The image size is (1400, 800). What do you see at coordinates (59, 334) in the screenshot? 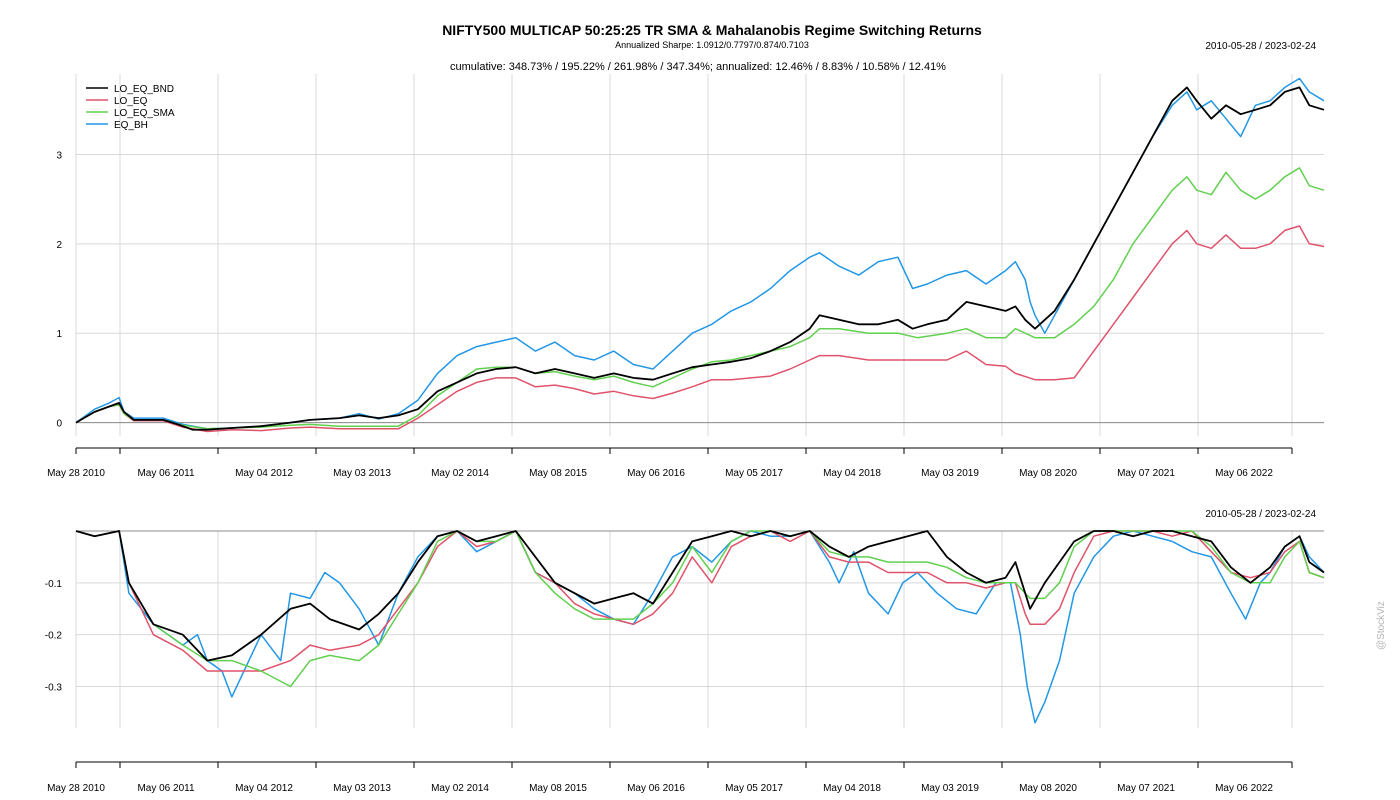
I see `y-tick-label: 1` at bounding box center [59, 334].